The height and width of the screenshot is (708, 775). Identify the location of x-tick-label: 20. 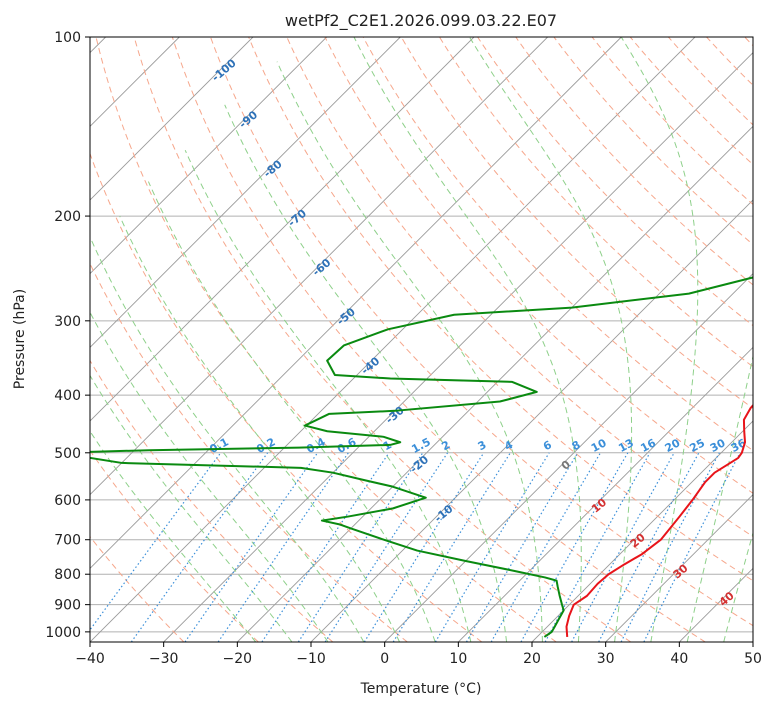
(532, 659).